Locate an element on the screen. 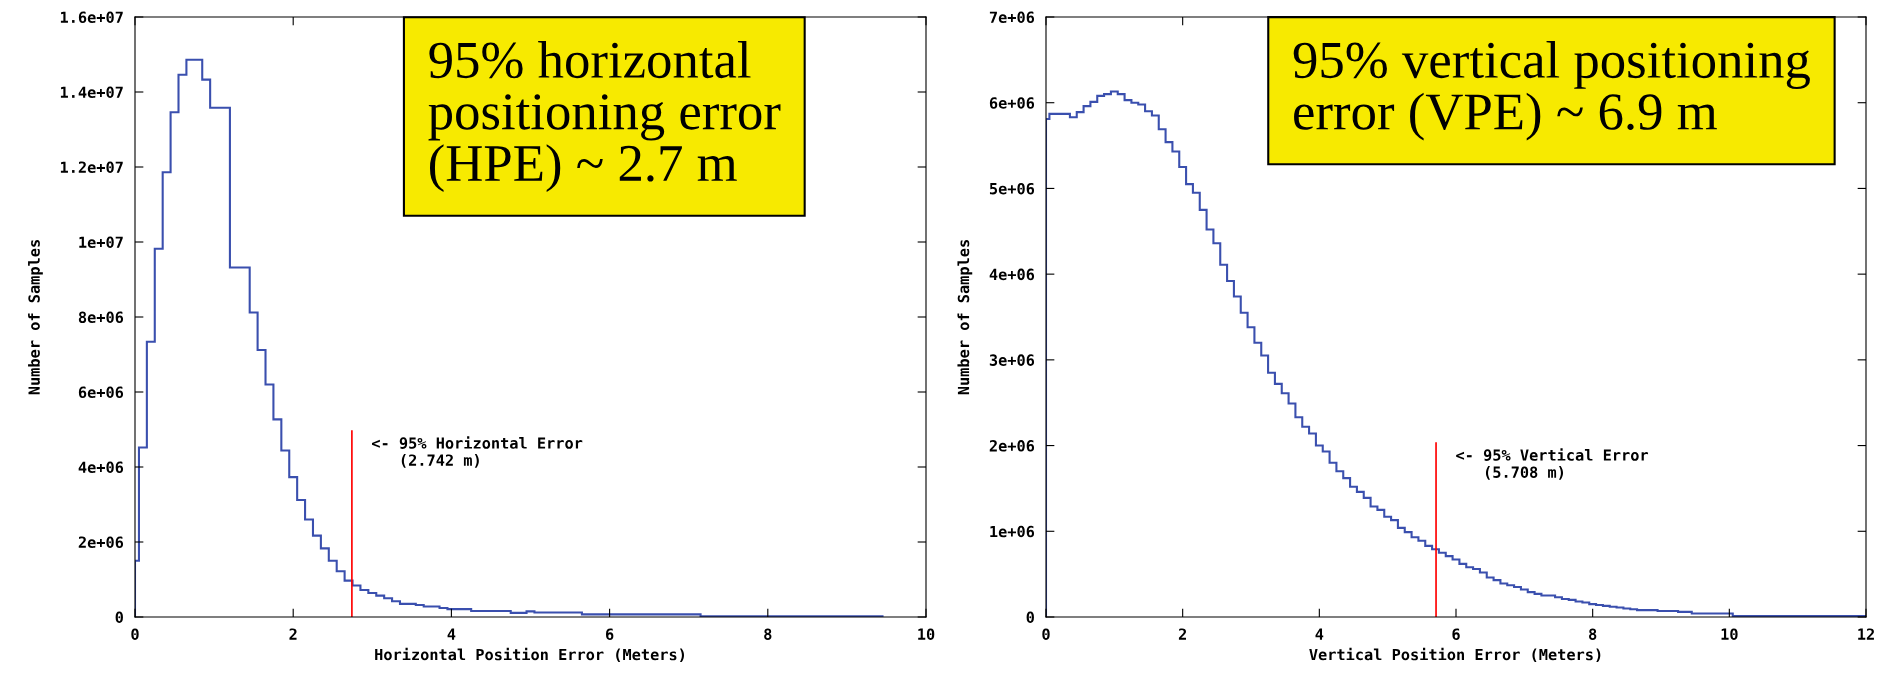  y-tick-label: 1e+06 is located at coordinates (1012, 531).